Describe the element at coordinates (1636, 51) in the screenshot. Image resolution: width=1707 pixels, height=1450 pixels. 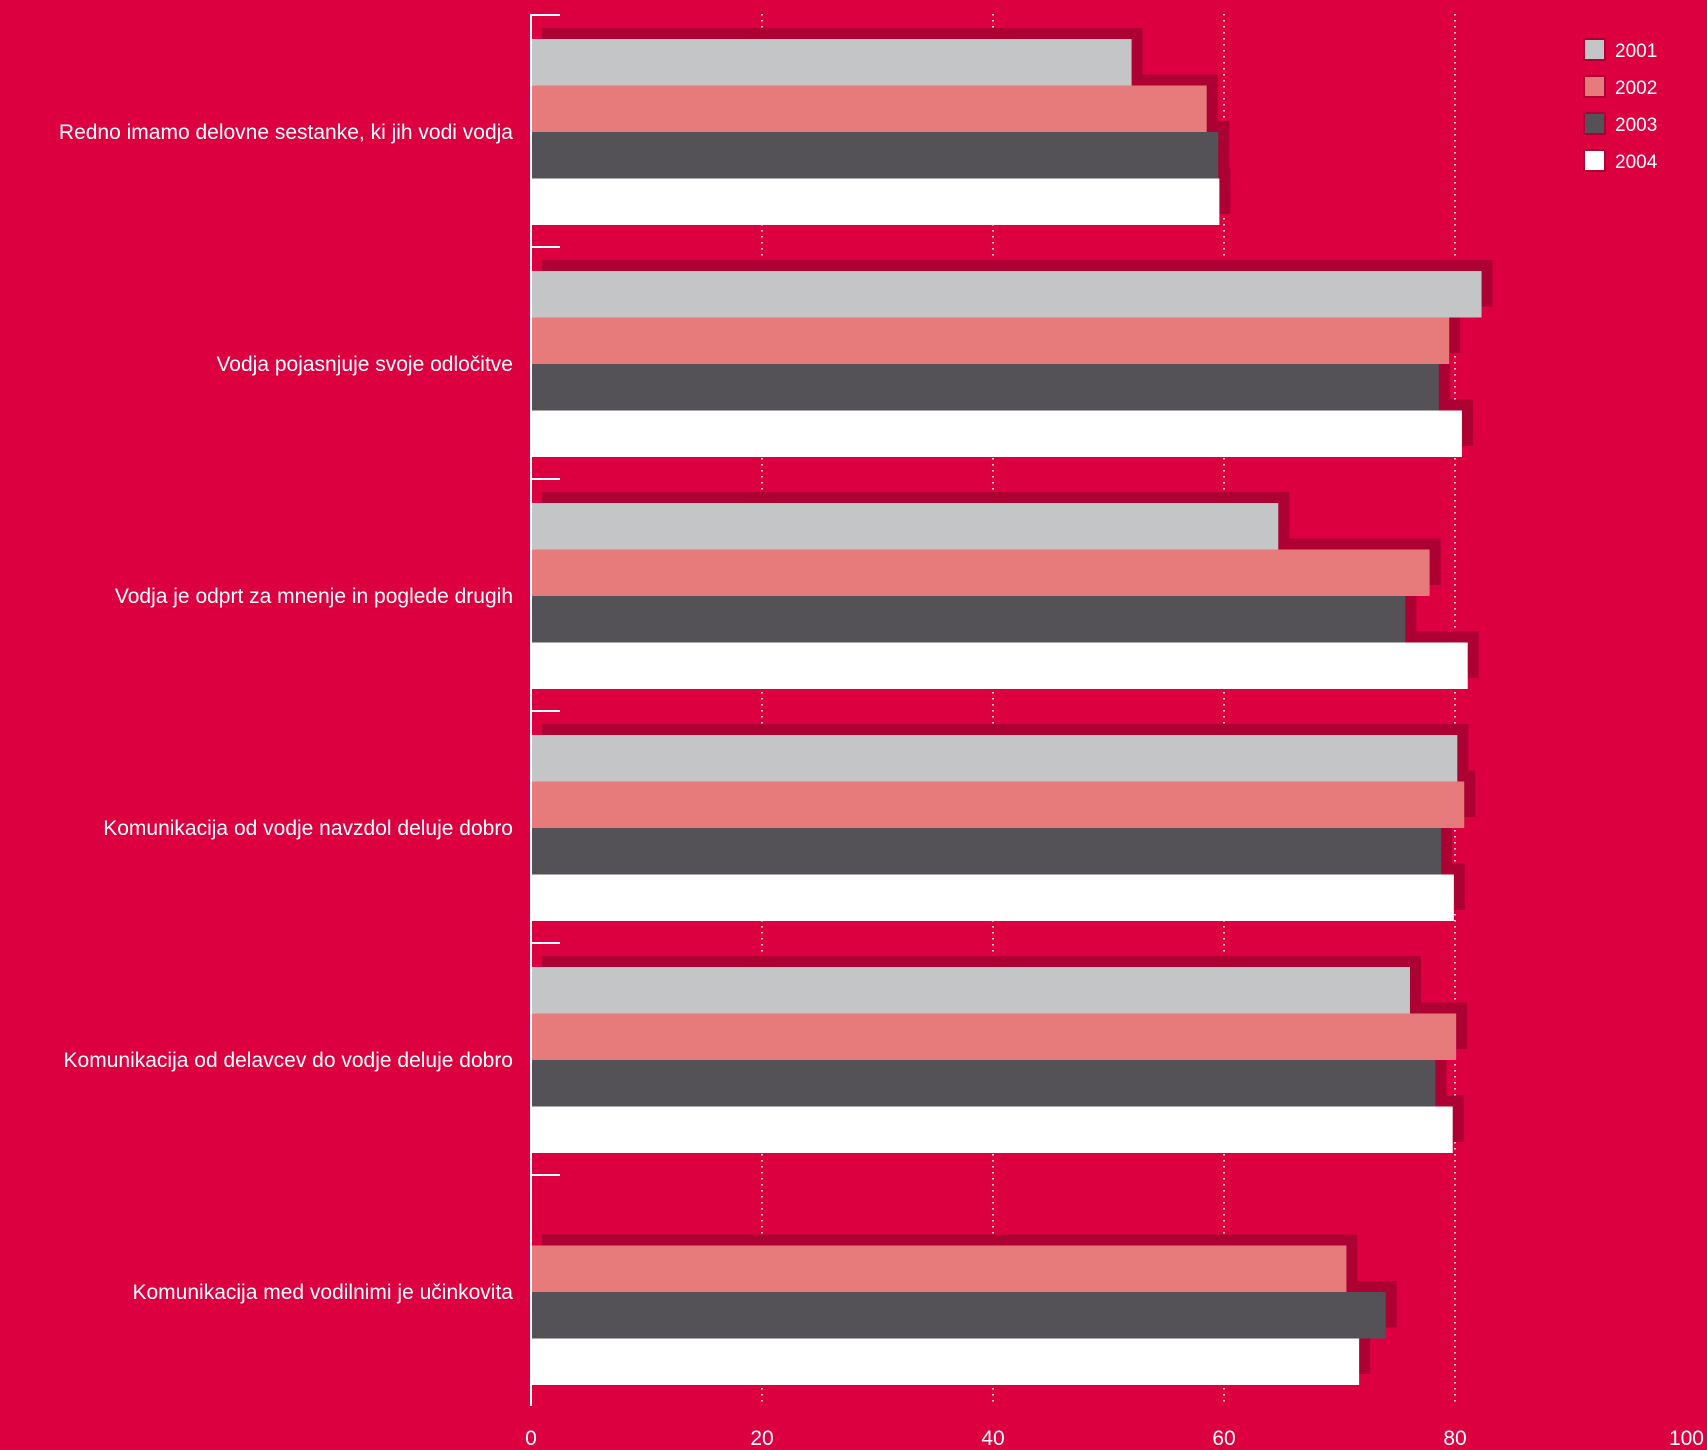
I see `legend-label-2001: 2001` at that location.